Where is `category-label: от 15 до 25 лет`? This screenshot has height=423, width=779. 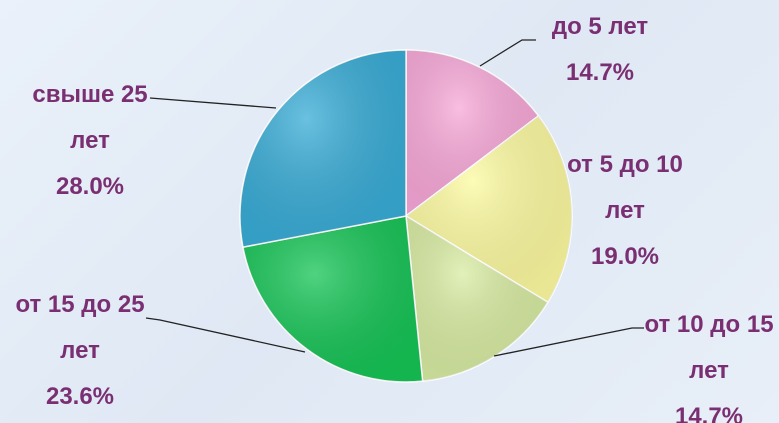 category-label: от 15 до 25 лет is located at coordinates (80, 327).